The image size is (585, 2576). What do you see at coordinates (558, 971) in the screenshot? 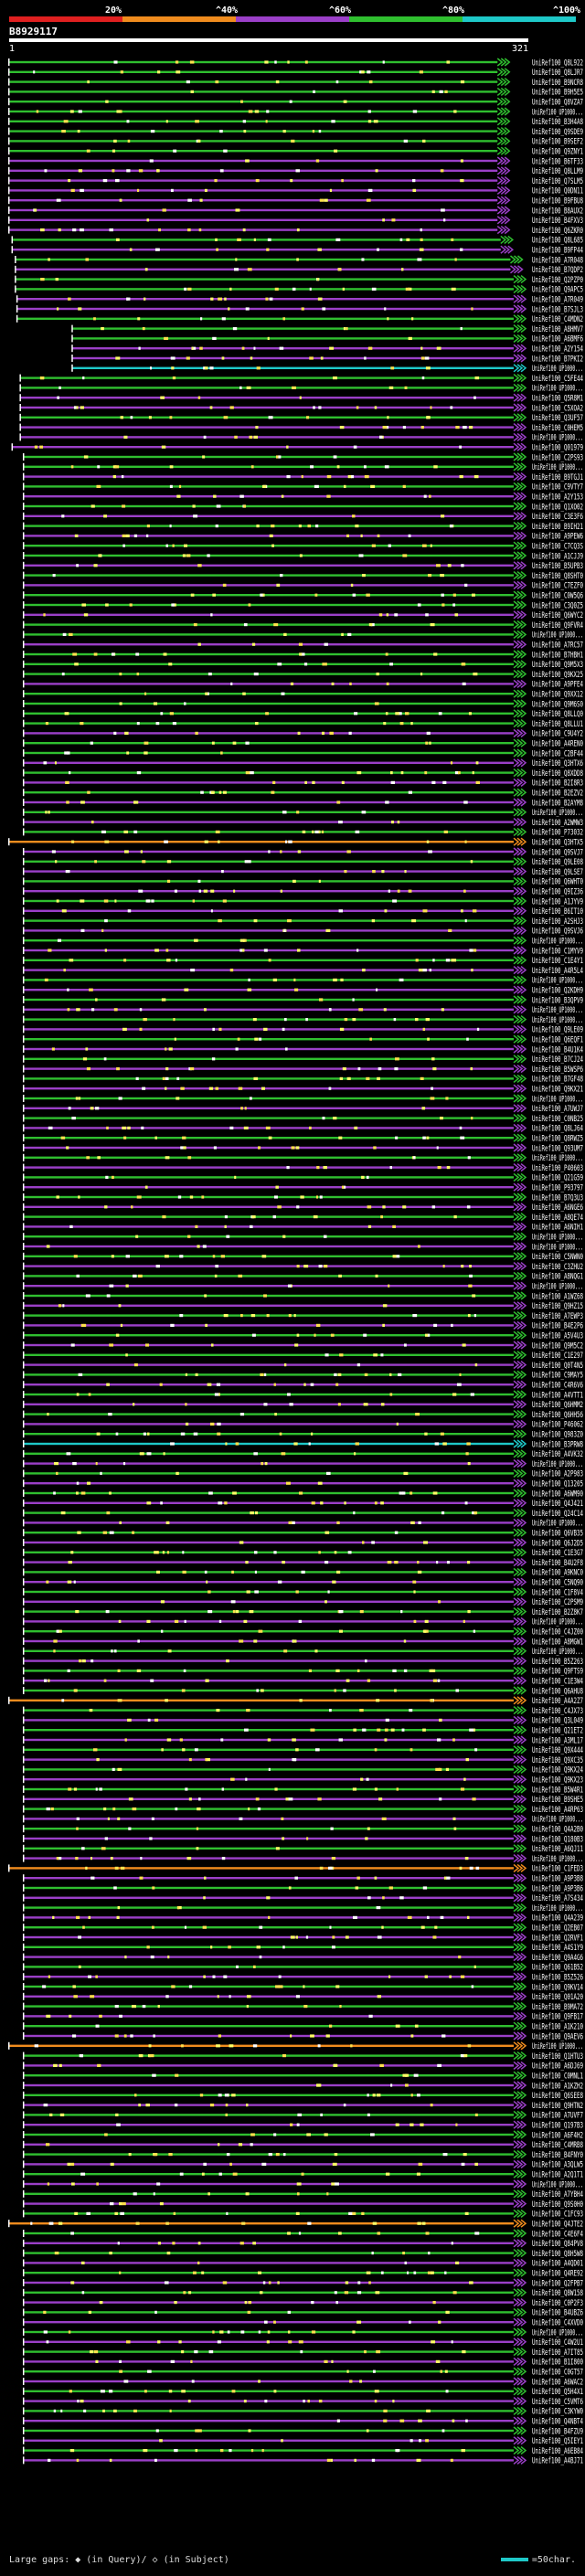
I see `hit-id-label: UniRef100_A4R5L4` at bounding box center [558, 971].